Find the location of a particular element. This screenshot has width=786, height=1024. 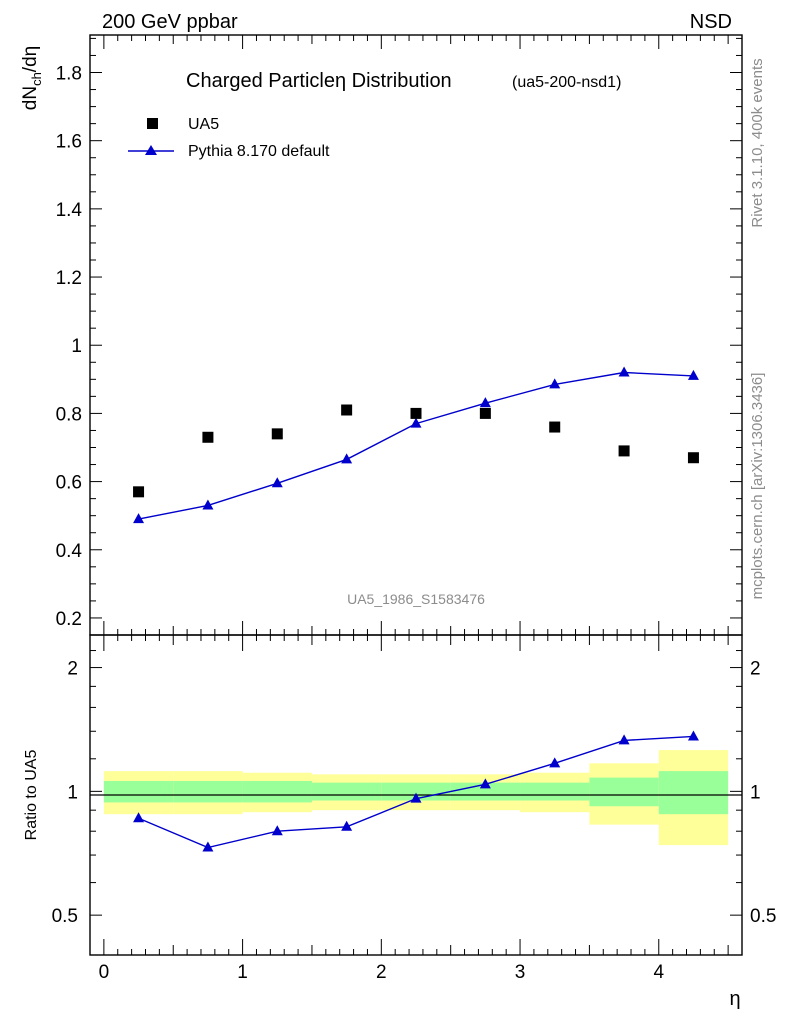

main-y-tick-label: 0.2 is located at coordinates (69, 619).